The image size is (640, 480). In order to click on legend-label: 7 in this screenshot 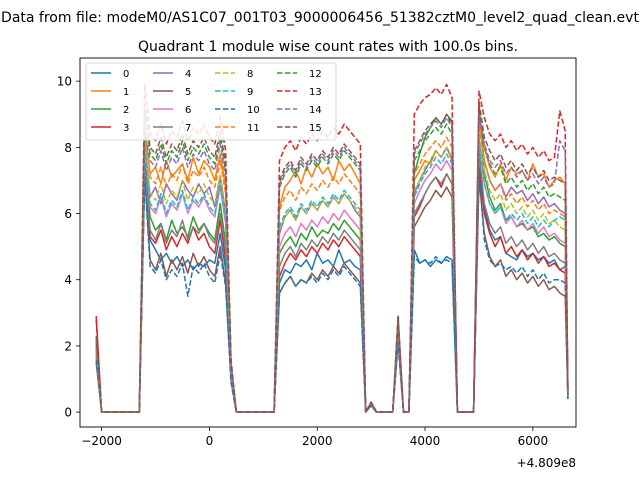, I will do `click(188, 128)`.